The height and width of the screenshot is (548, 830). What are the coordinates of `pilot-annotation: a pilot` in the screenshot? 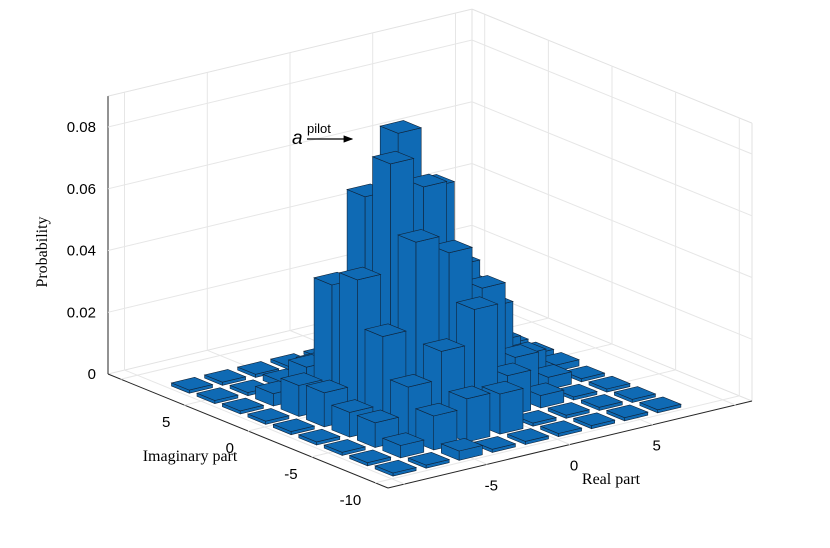 It's located at (323, 135).